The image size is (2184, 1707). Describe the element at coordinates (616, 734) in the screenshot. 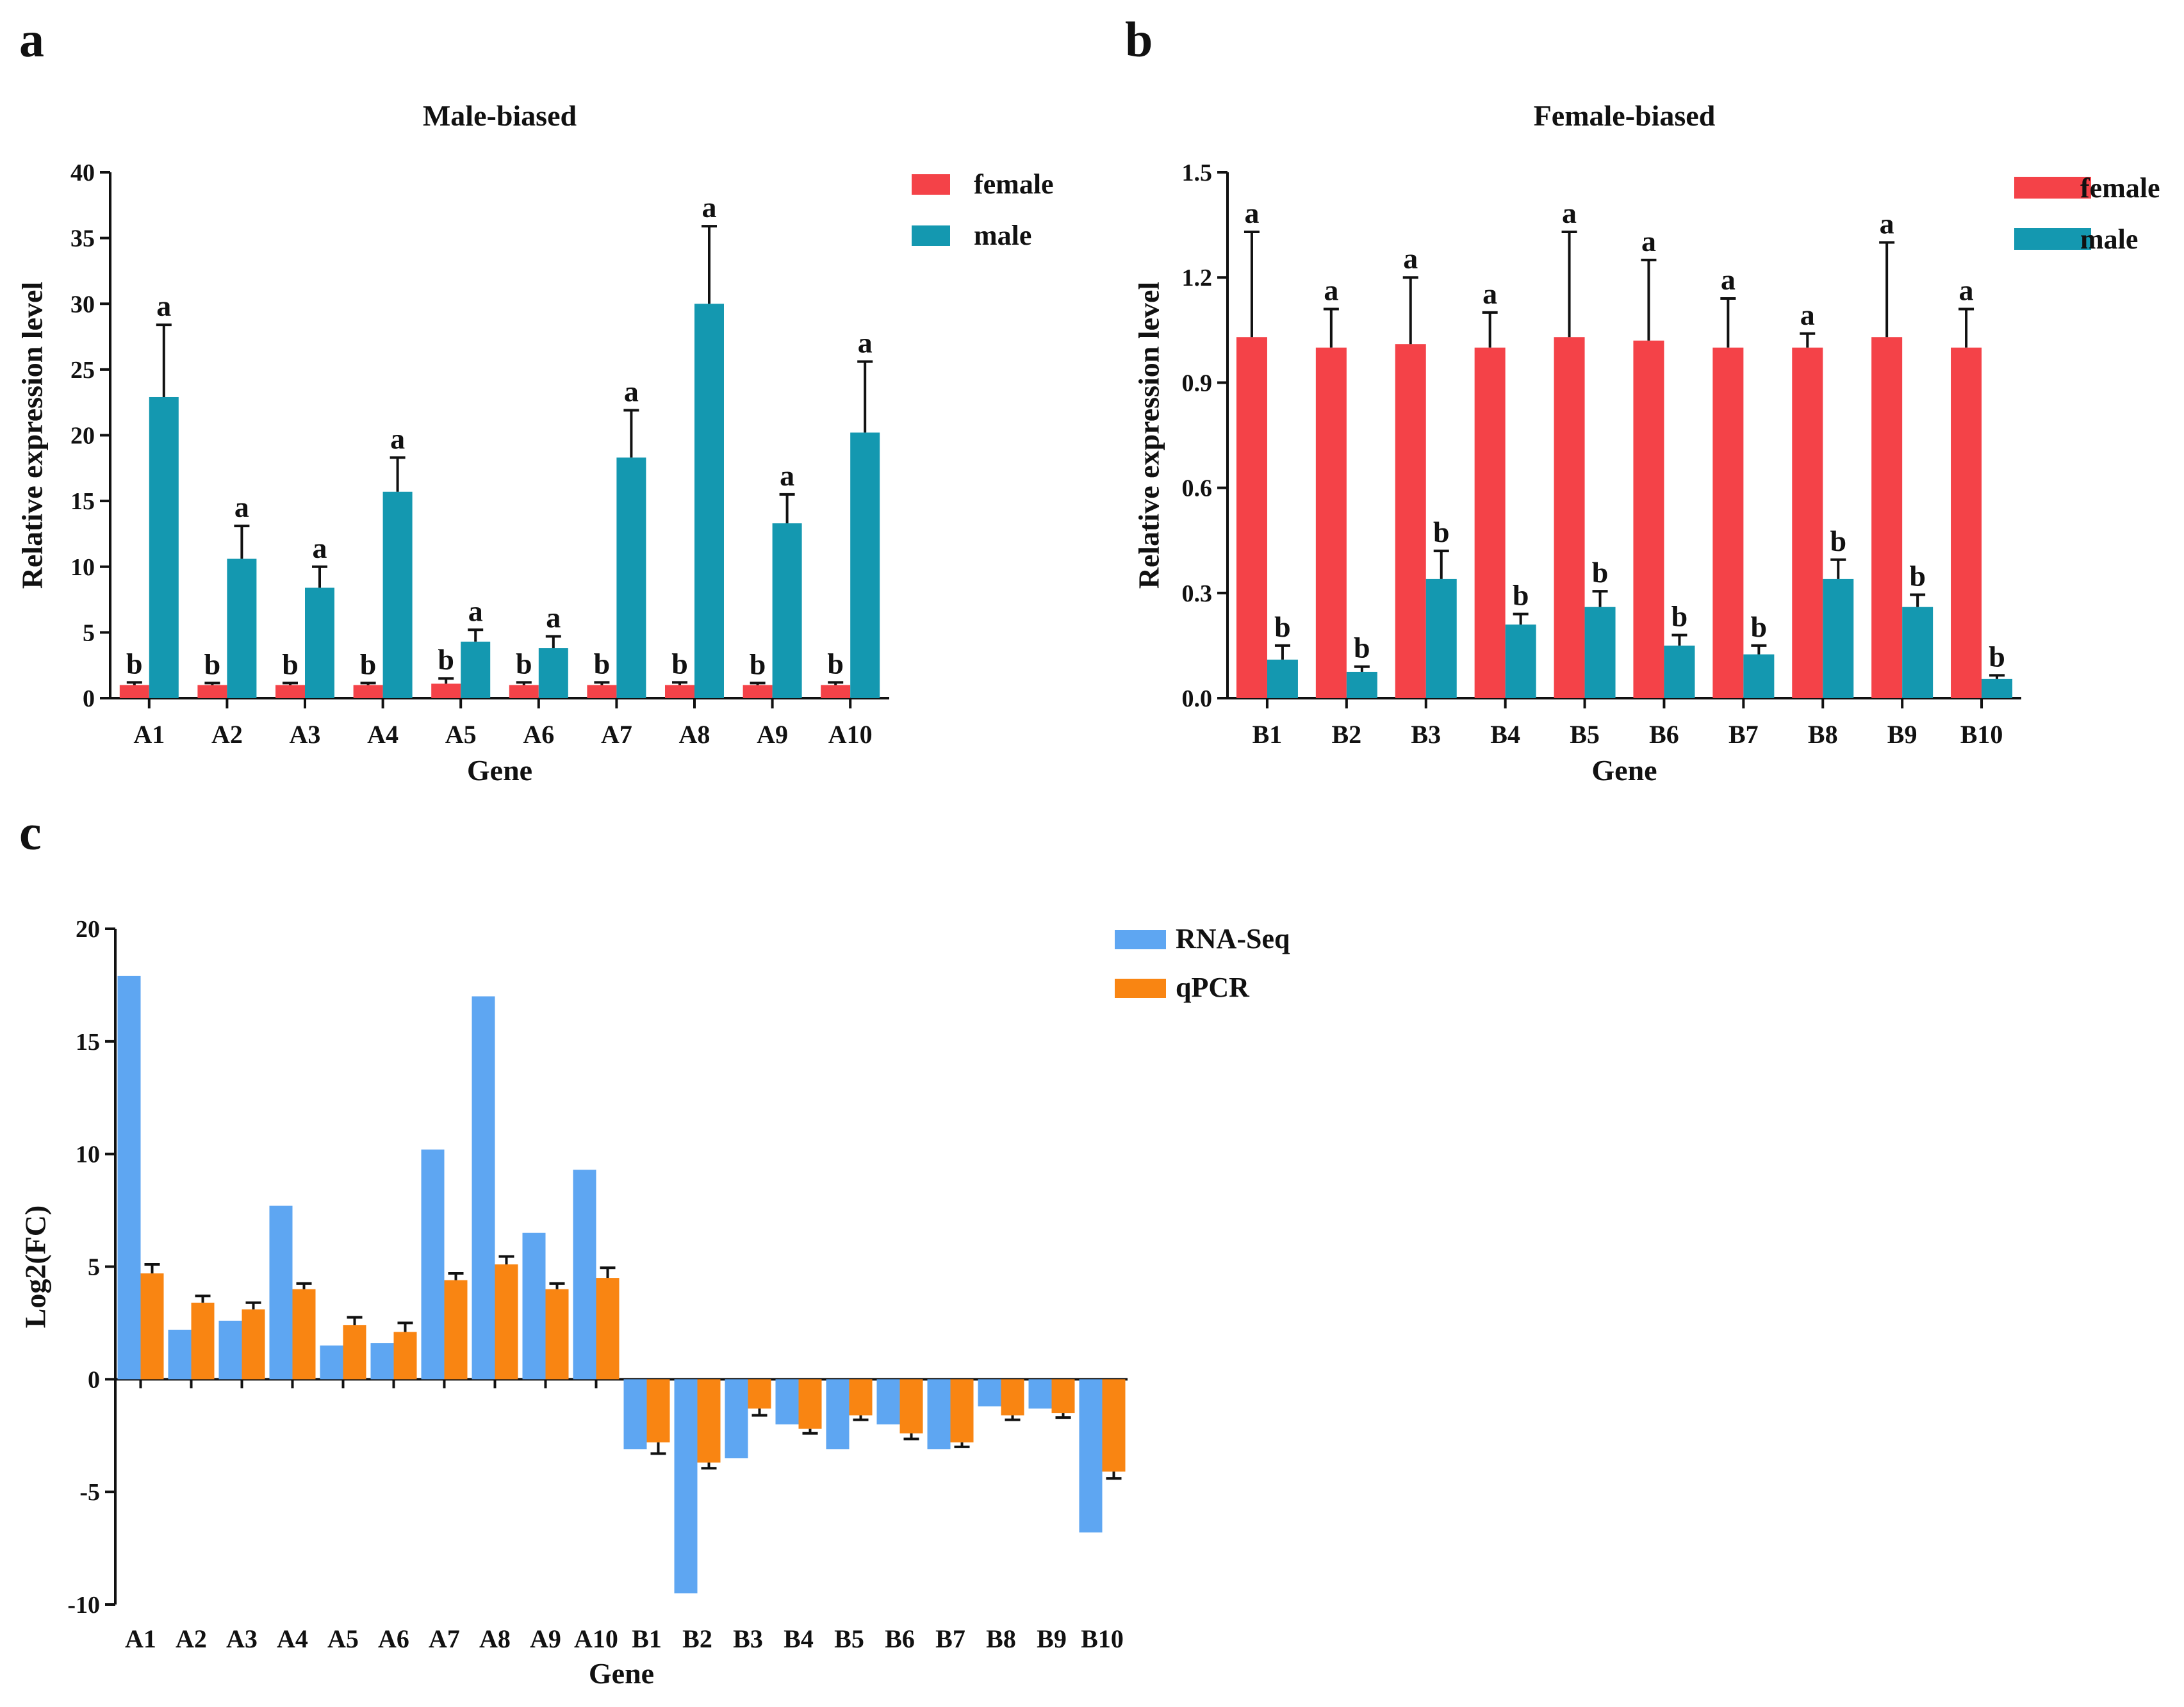

I see `x-tick-label: A7` at that location.